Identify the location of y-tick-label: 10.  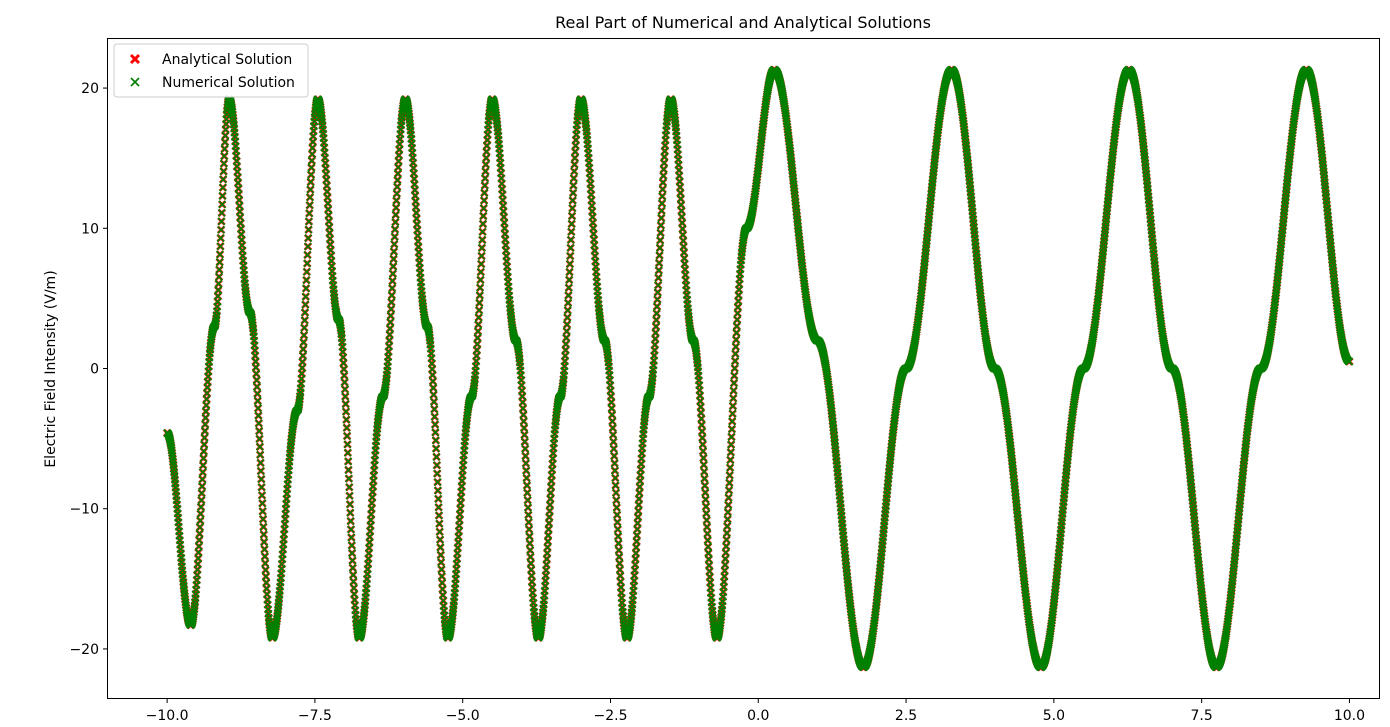
(90, 229).